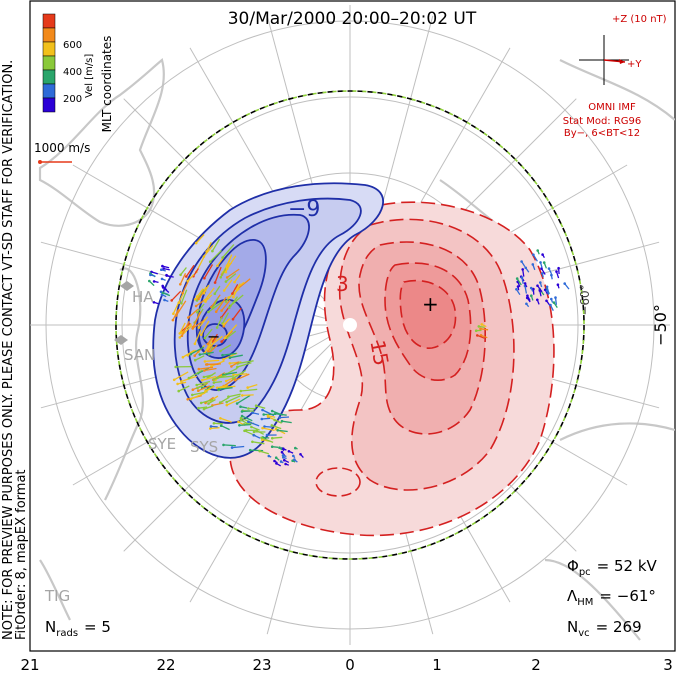 Image resolution: width=680 pixels, height=674 pixels. What do you see at coordinates (346, 665) in the screenshot?
I see `mlt-axis: 21 22 23 0 1 2 3` at bounding box center [346, 665].